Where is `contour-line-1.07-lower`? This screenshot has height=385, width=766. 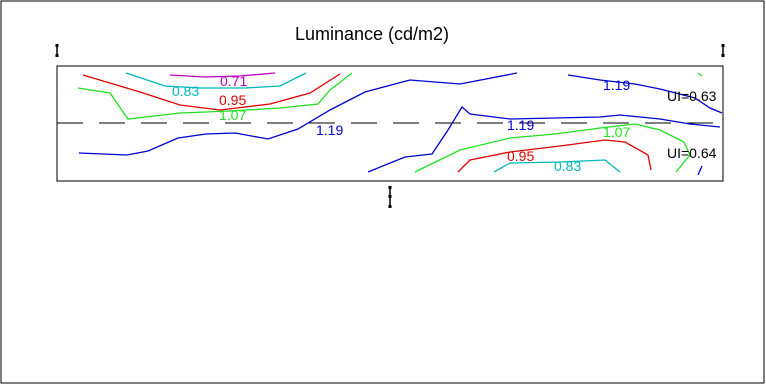
contour-line-1.07-lower is located at coordinates (552, 148).